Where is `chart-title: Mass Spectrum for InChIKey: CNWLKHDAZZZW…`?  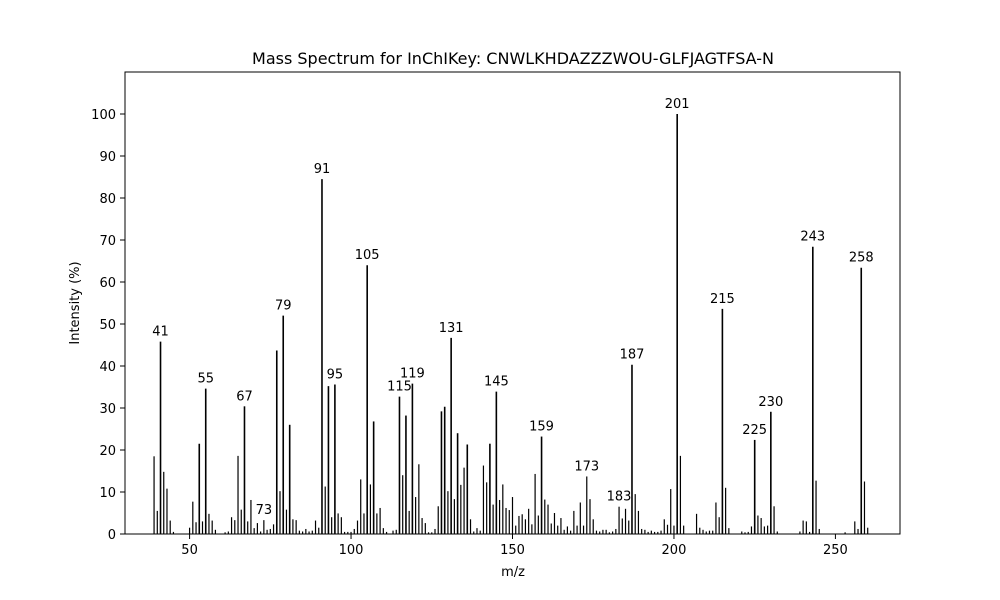
chart-title: Mass Spectrum for InChIKey: CNWLKHDAZZZW… is located at coordinates (513, 58).